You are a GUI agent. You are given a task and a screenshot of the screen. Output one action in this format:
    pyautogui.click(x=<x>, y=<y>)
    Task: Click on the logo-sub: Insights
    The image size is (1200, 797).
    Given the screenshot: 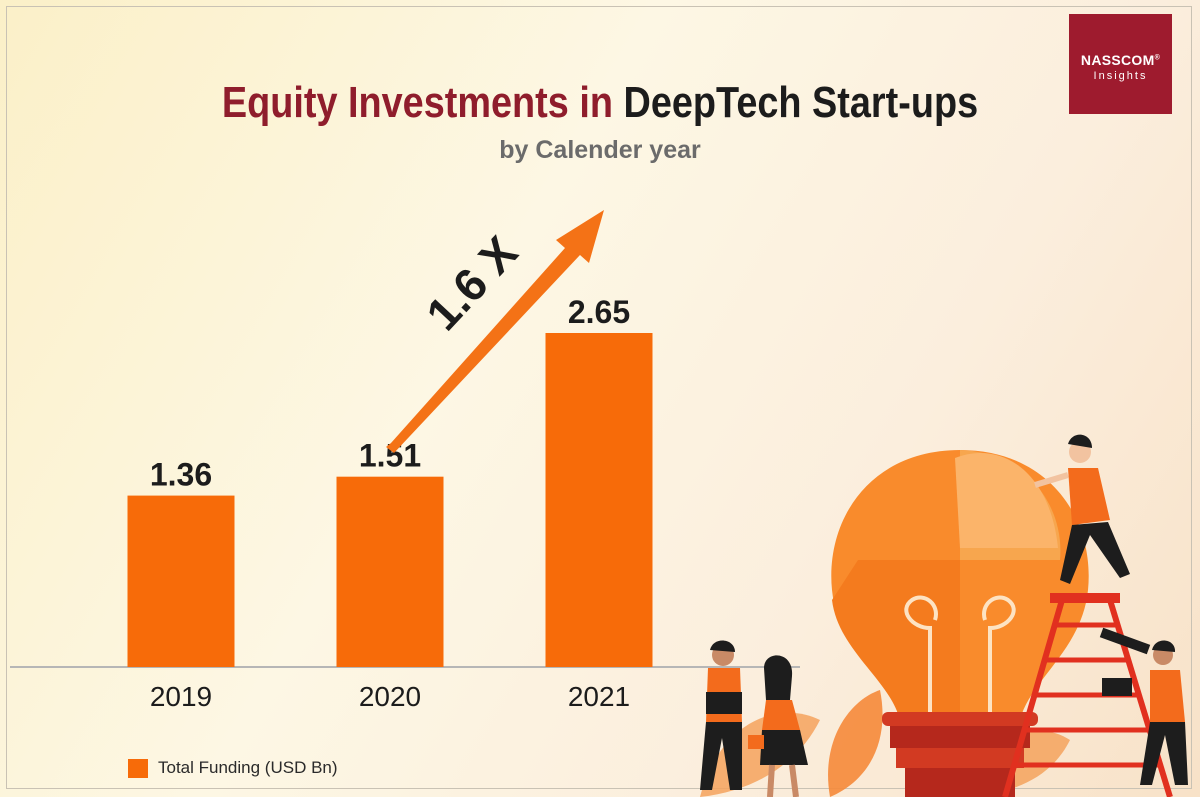 What is the action you would take?
    pyautogui.click(x=1120, y=76)
    